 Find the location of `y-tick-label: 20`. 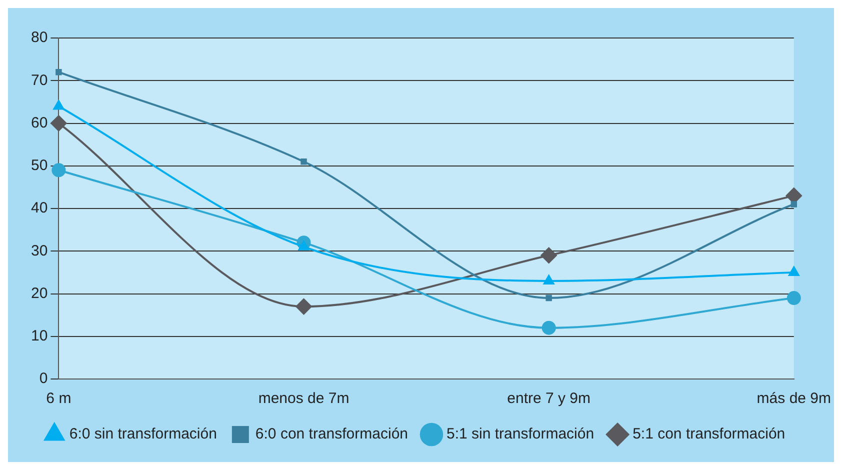

y-tick-label: 20 is located at coordinates (39, 293).